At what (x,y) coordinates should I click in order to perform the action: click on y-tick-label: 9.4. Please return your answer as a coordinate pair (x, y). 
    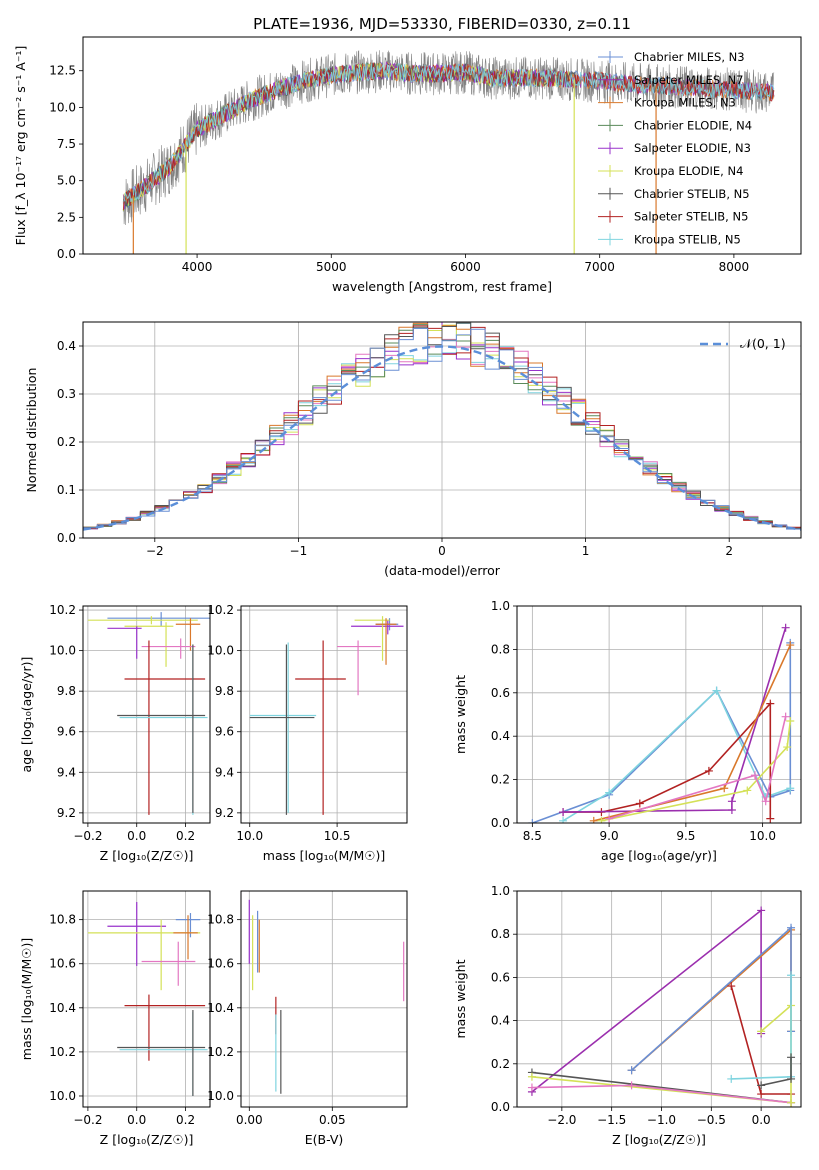
    Looking at the image, I should click on (66, 772).